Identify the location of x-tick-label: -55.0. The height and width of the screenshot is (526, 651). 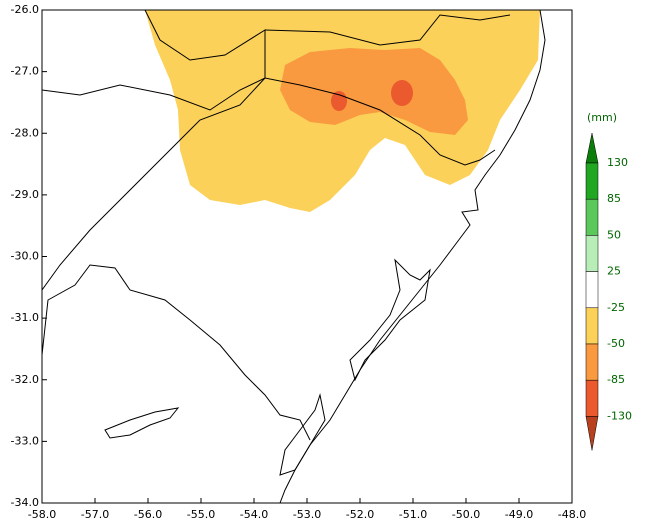
(201, 514).